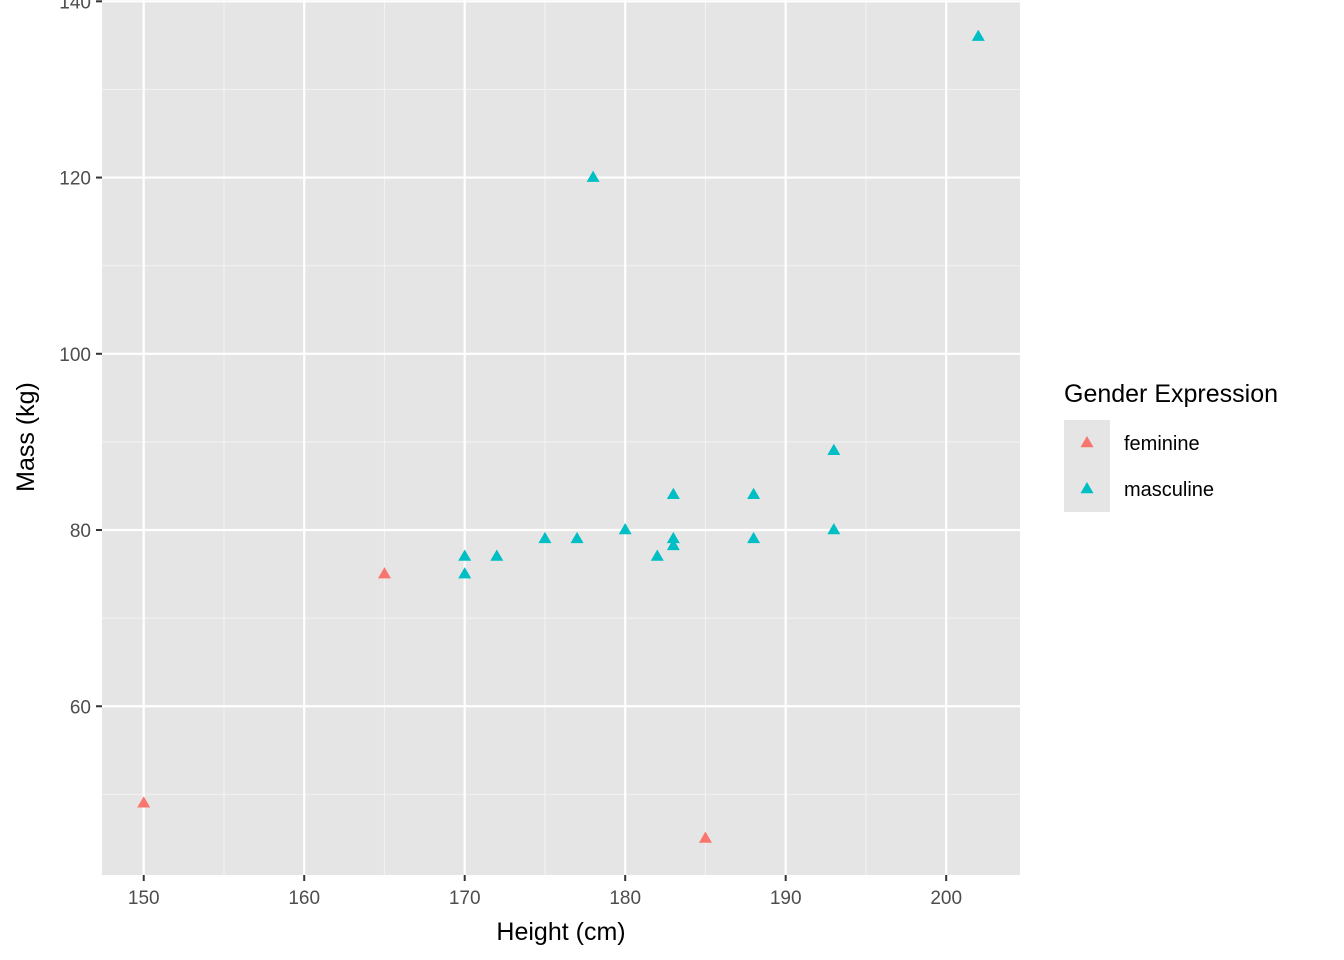  Describe the element at coordinates (75, 179) in the screenshot. I see `y-tick-label: 120` at that location.